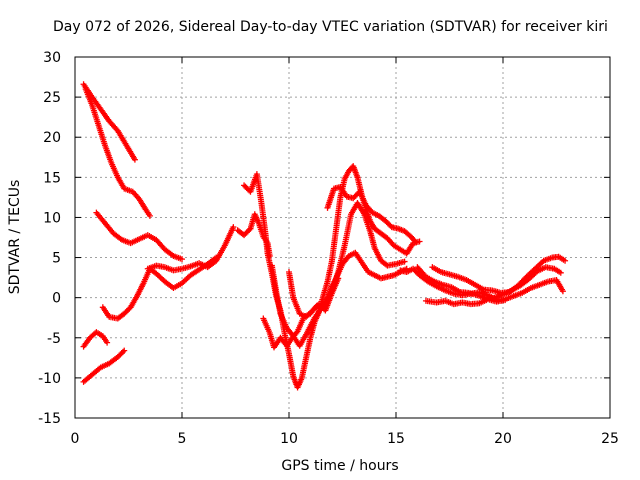 The image size is (640, 480). What do you see at coordinates (52, 58) in the screenshot?
I see `y-tick-label: 30` at bounding box center [52, 58].